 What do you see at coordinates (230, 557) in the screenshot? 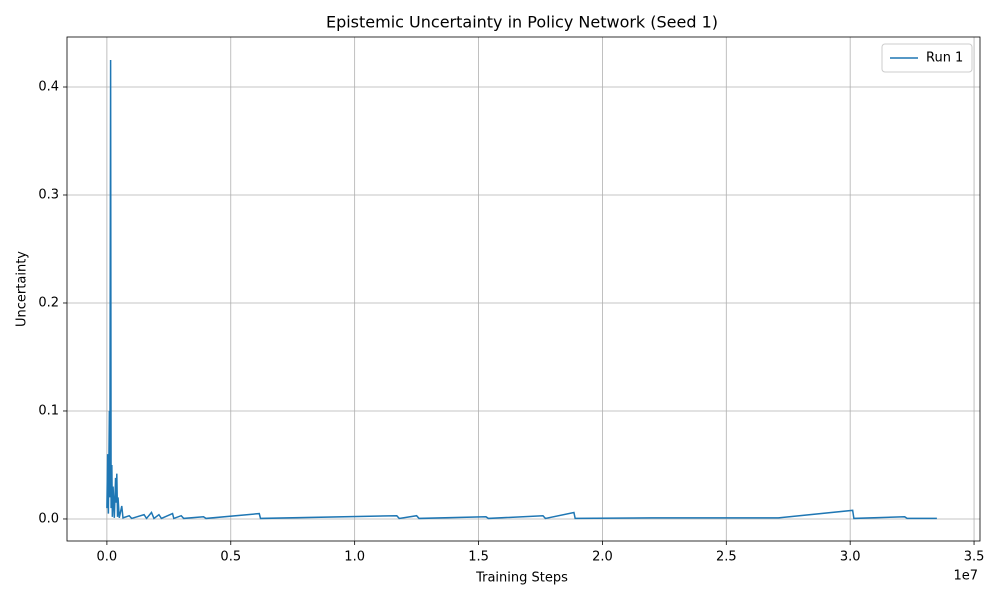
I see `x-tick-label: 0.5` at bounding box center [230, 557].